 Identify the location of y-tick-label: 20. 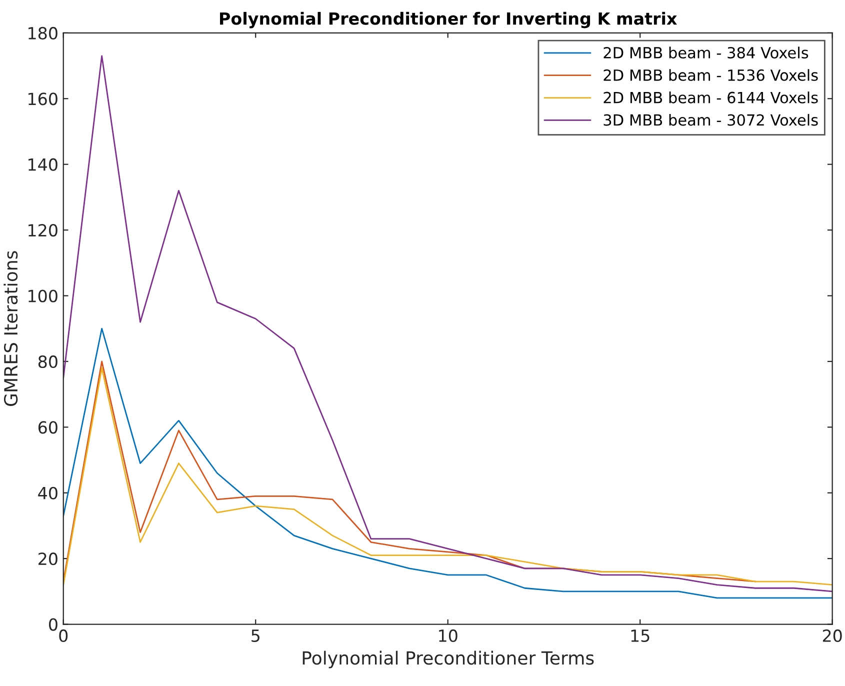
(48, 559).